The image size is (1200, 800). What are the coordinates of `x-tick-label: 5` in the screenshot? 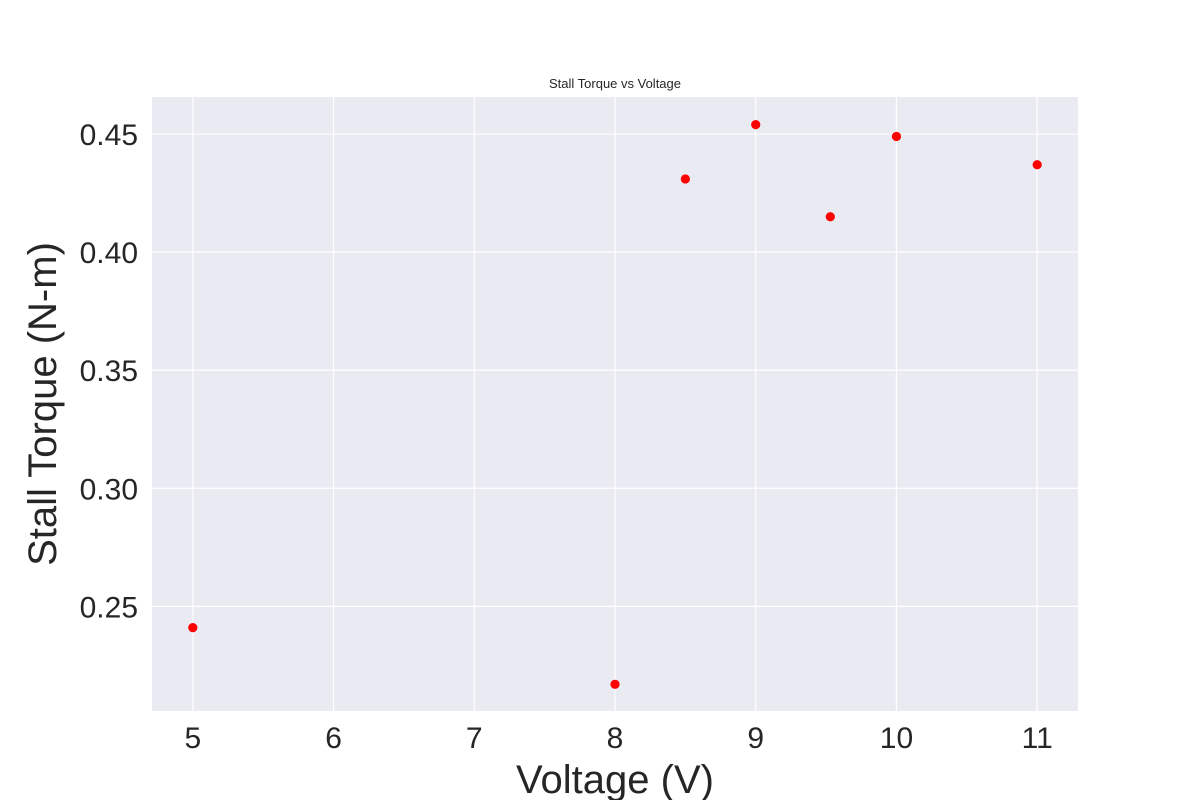 It's located at (192, 738).